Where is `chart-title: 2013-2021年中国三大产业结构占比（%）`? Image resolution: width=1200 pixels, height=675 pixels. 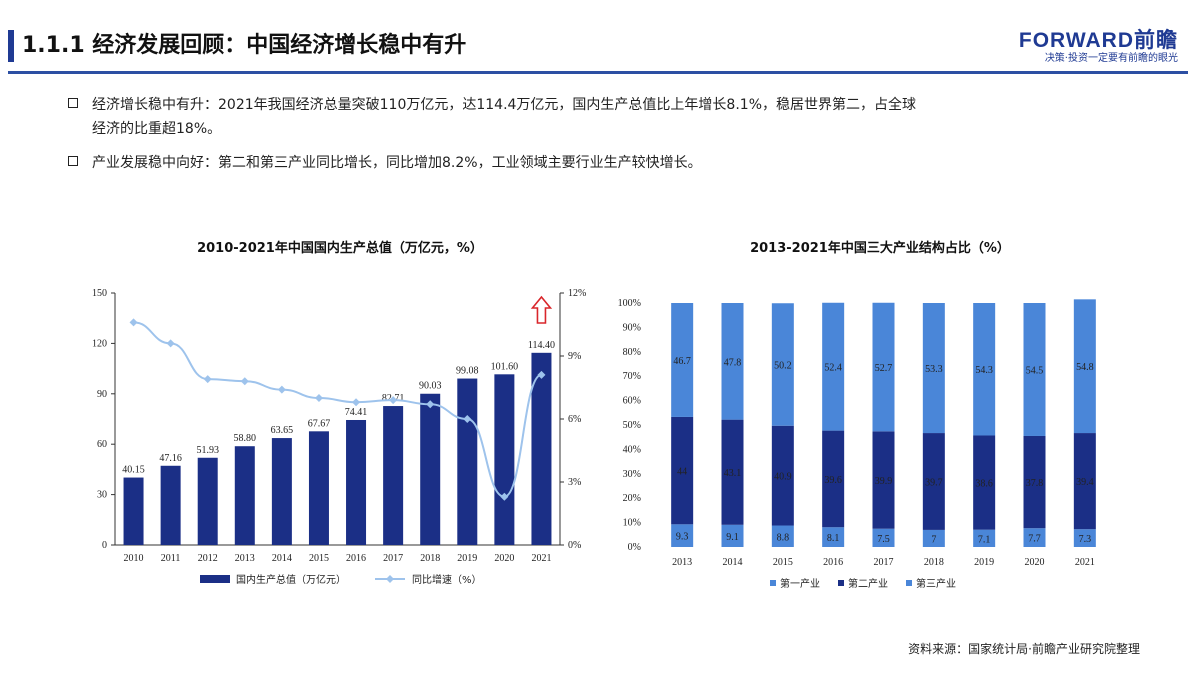 chart-title: 2013-2021年中国三大产业结构占比（%） is located at coordinates (880, 248).